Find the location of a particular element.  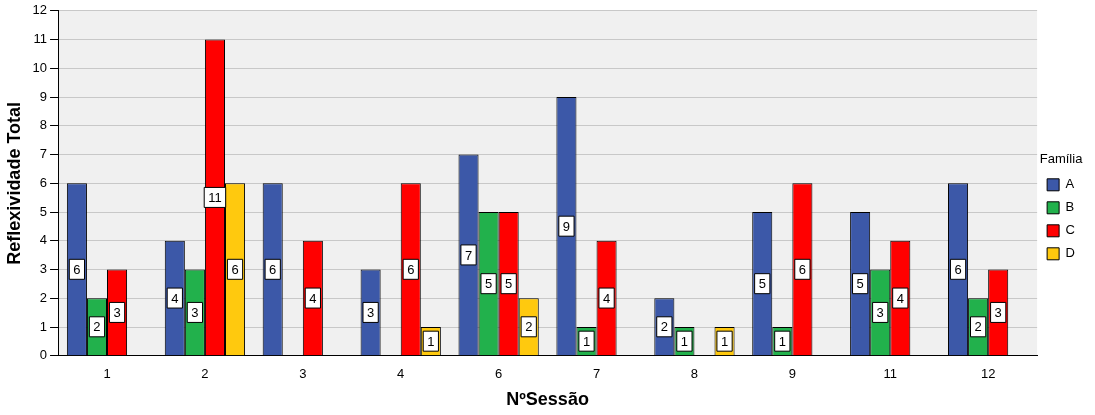

y-tick-label: 8 is located at coordinates (43, 125).